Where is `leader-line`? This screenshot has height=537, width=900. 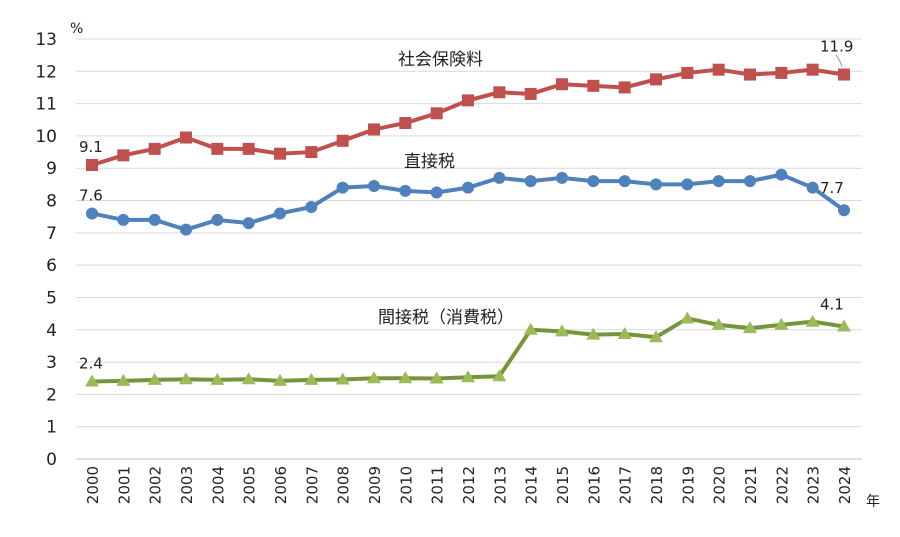 leader-line is located at coordinates (839, 60).